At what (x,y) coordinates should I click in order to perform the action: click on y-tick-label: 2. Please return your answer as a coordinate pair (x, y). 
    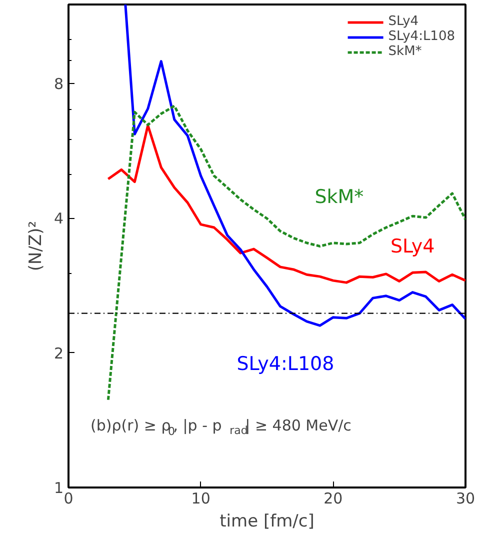
    Looking at the image, I should click on (59, 353).